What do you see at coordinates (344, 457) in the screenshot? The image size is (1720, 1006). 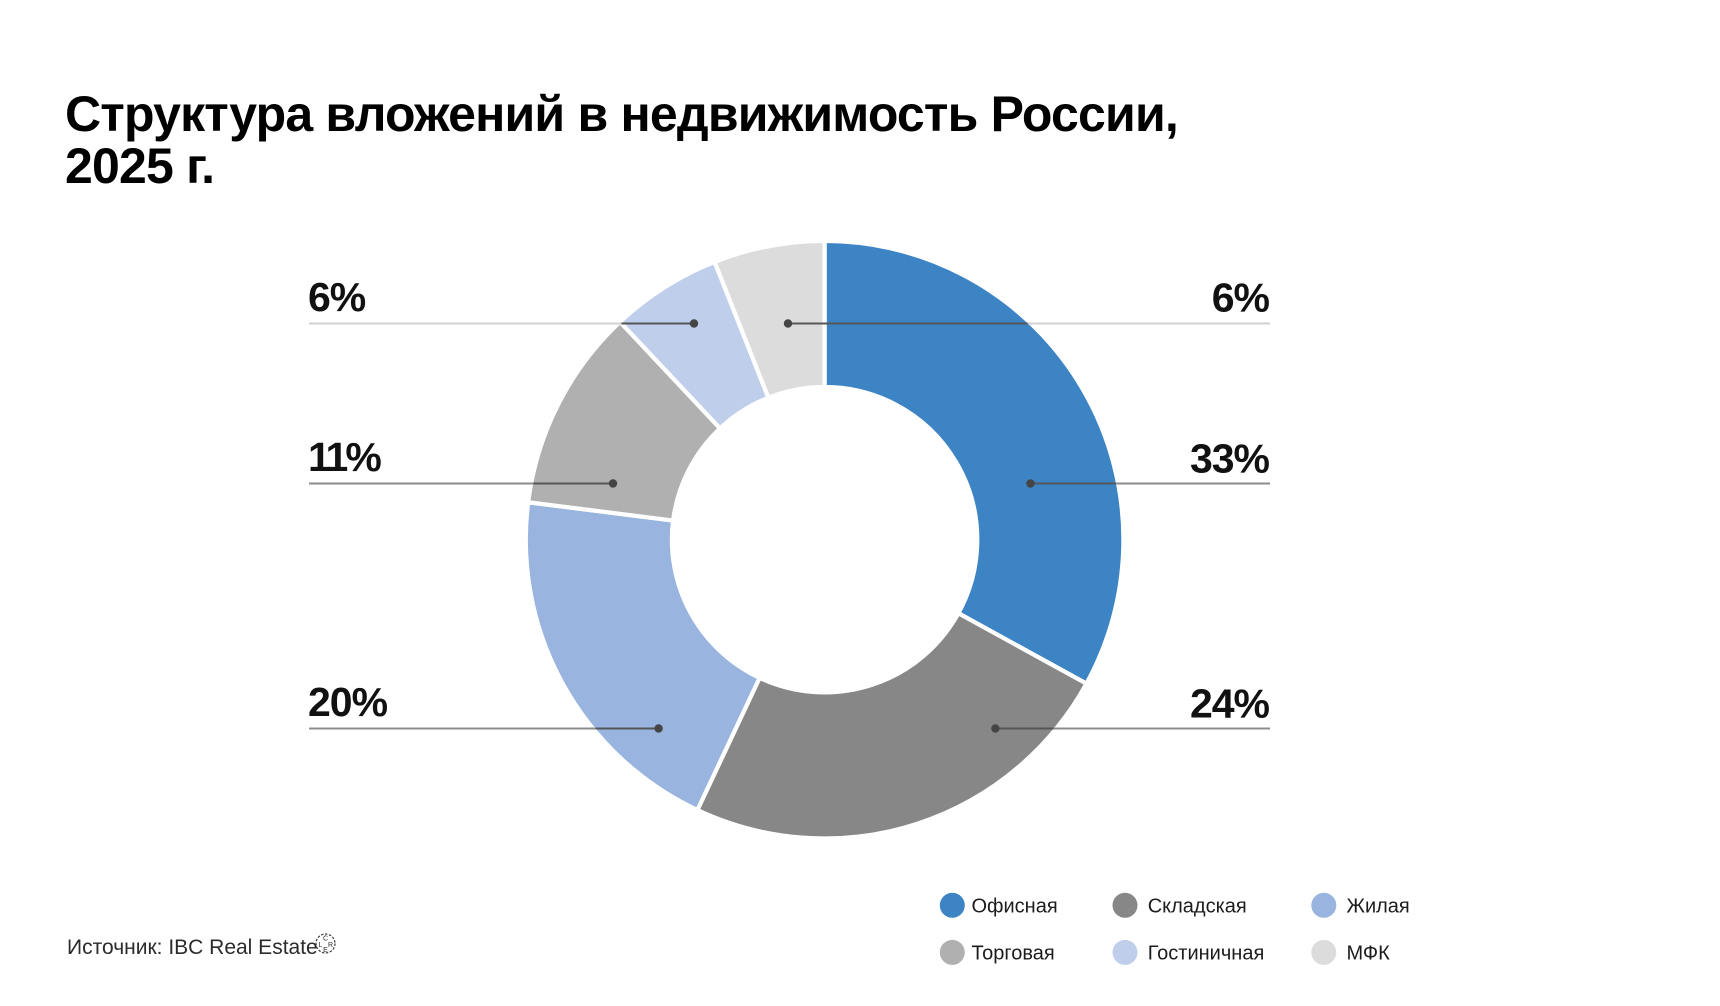 I see `svg-text: 11%` at bounding box center [344, 457].